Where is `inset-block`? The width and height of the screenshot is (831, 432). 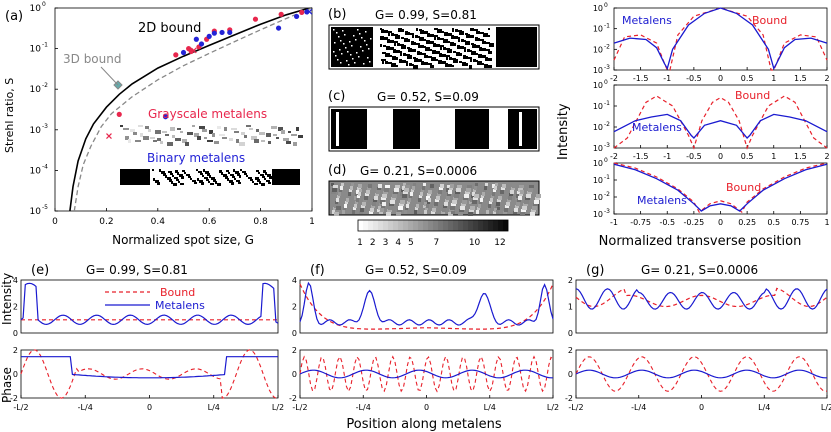 inset-block is located at coordinates (286, 177).